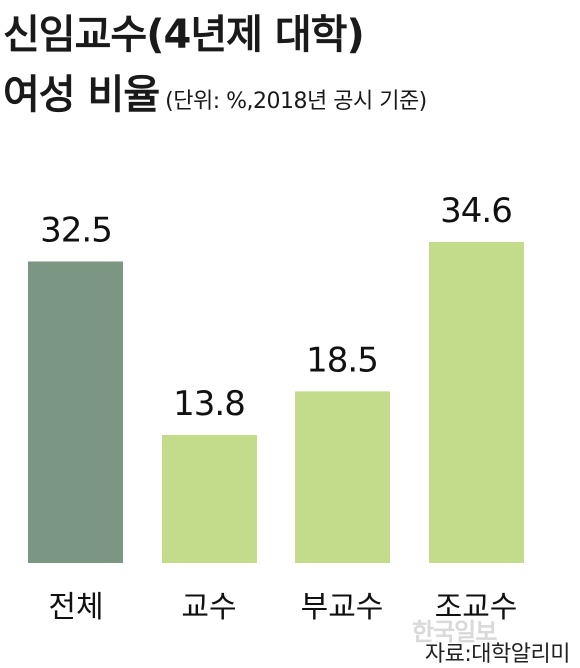 Image resolution: width=580 pixels, height=668 pixels. I want to click on chart-title-line-1: 신임교수(4년제 대학), so click(184, 35).